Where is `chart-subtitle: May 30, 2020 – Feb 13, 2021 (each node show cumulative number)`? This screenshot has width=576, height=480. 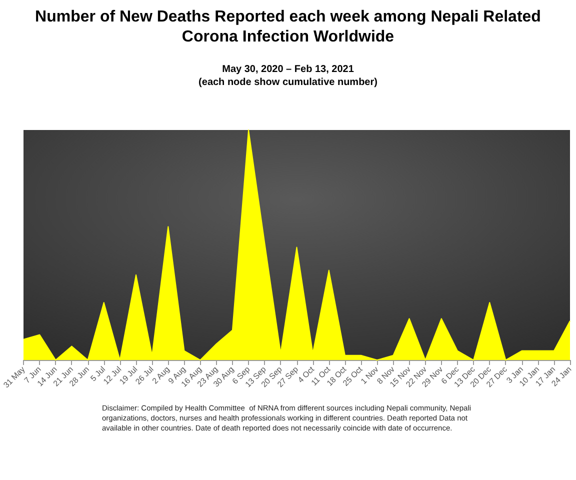
chart-subtitle: May 30, 2020 – Feb 13, 2021 (each node show cumulative number) is located at coordinates (288, 76).